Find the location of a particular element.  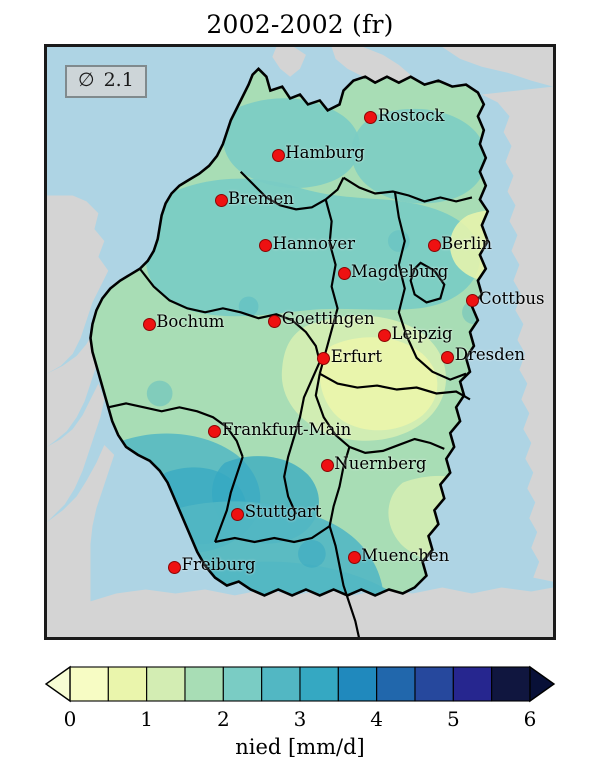

colorbar-tick-label: 3 is located at coordinates (300, 719).